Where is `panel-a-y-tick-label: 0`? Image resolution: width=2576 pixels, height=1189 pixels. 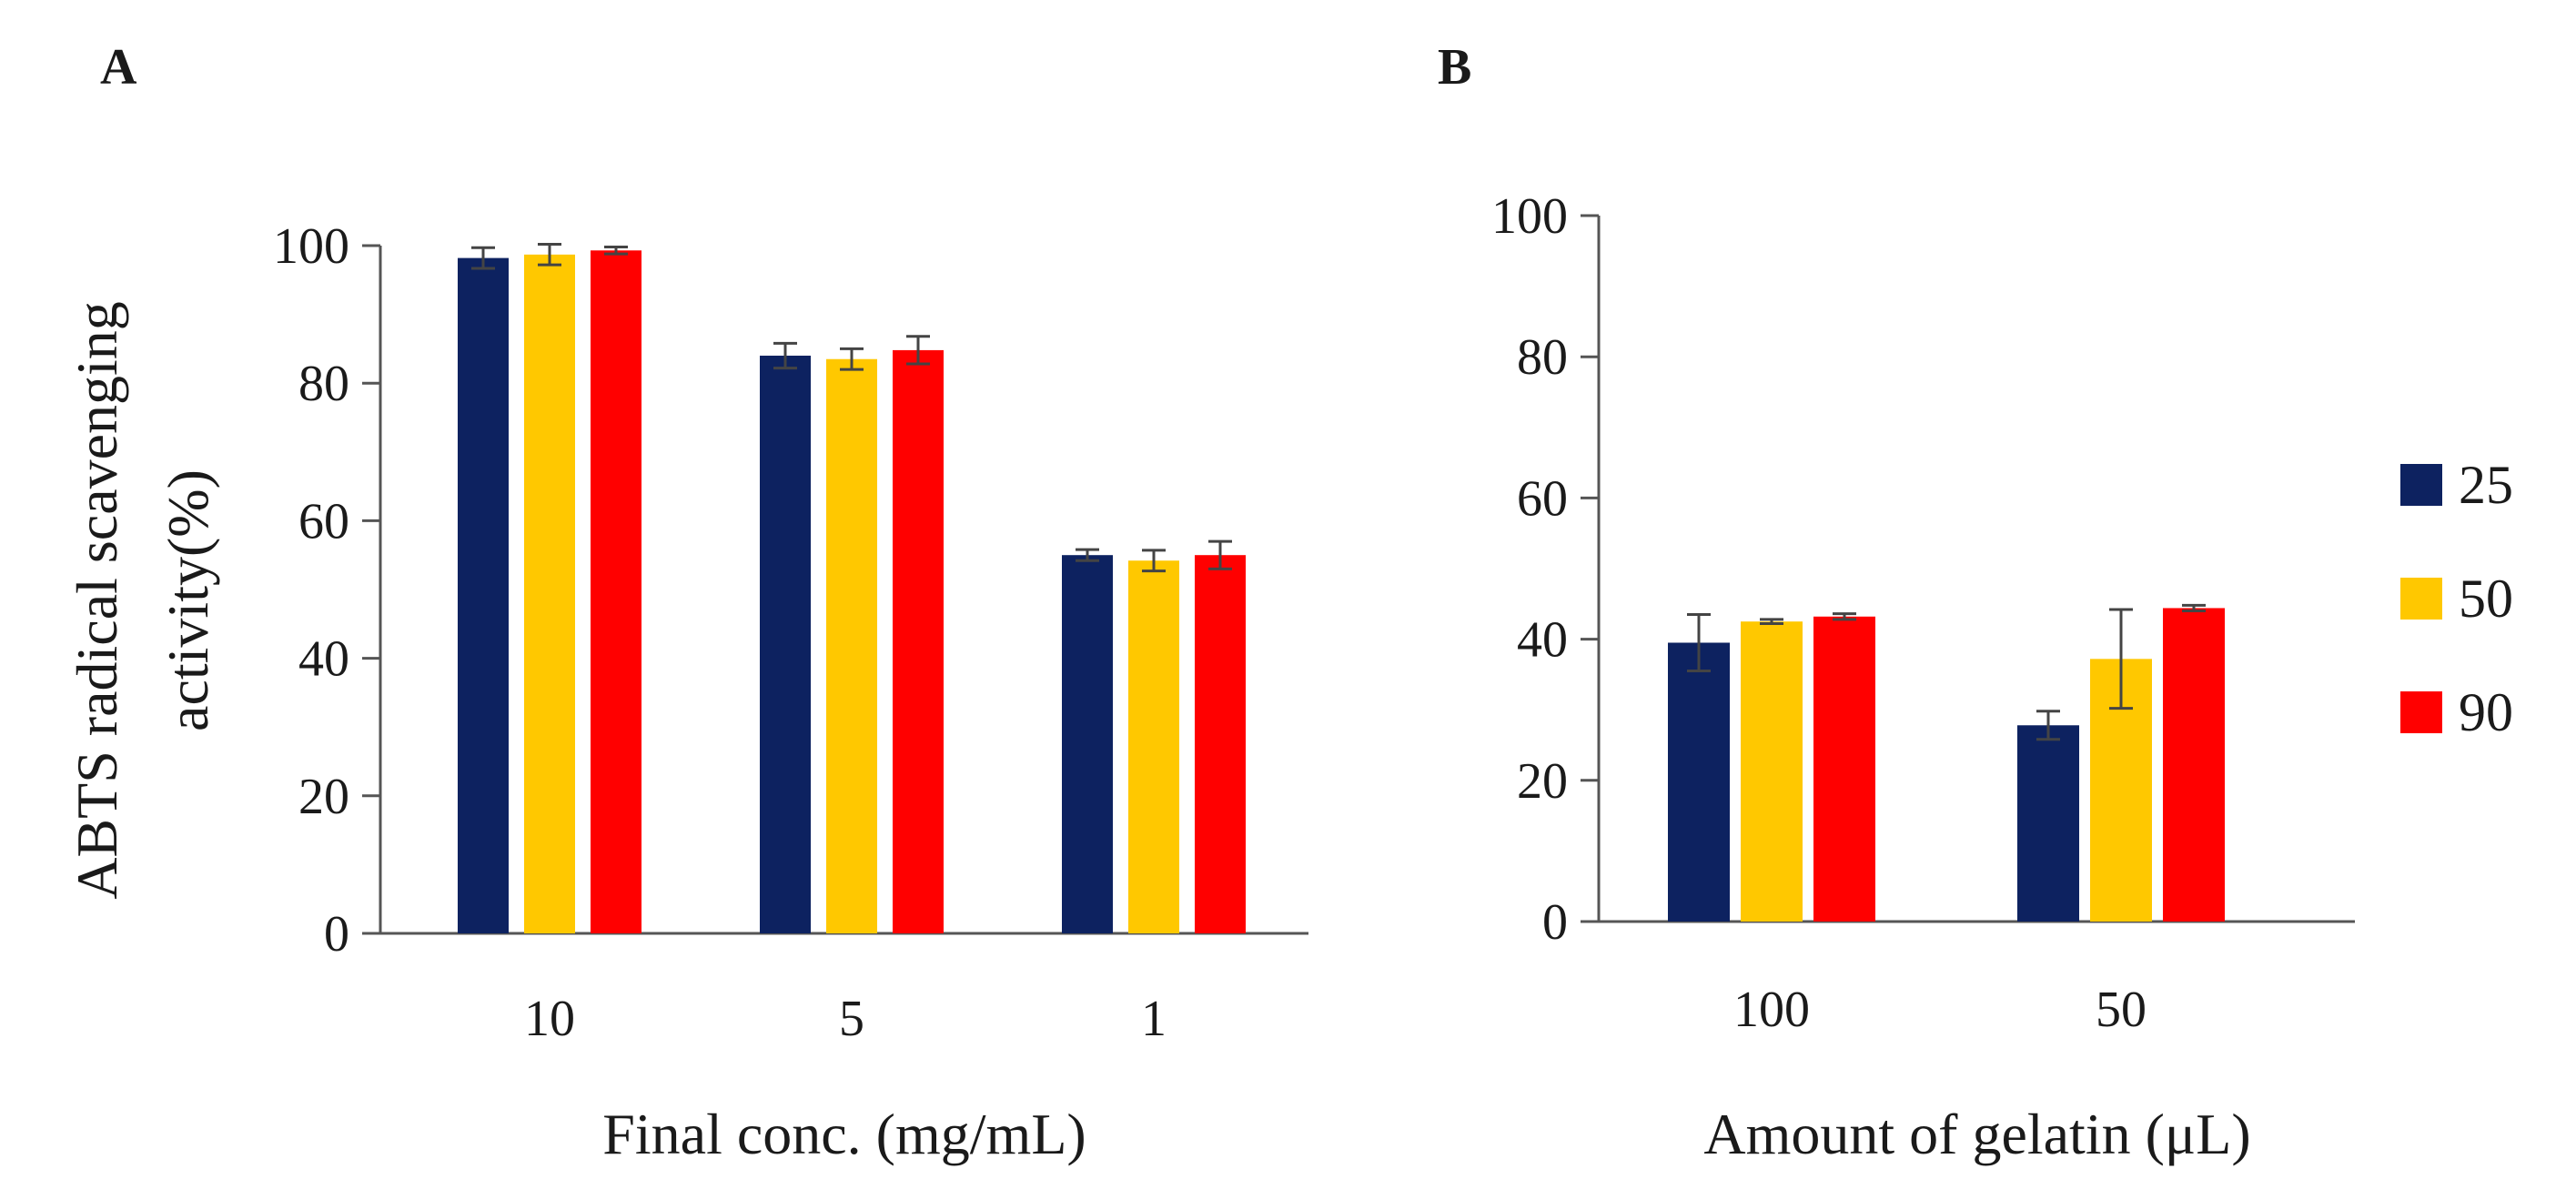
panel-a-y-tick-label: 0 is located at coordinates (336, 934).